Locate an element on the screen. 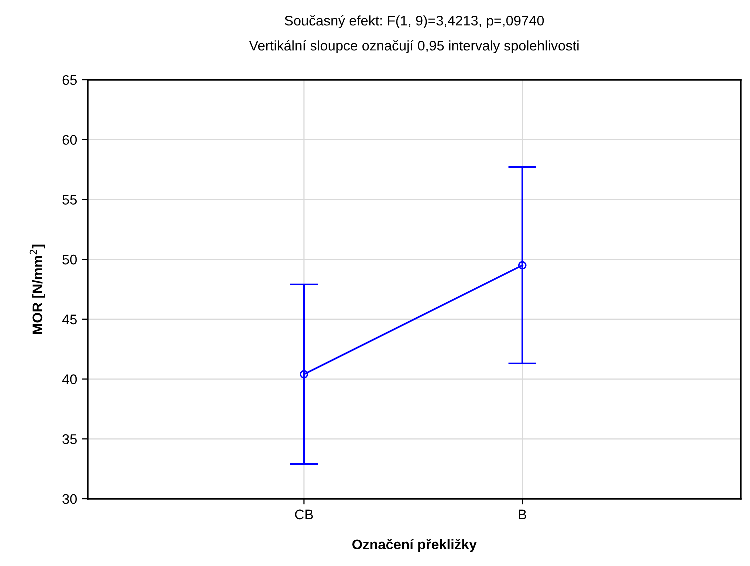  y-tick-label: 45 is located at coordinates (70, 319).